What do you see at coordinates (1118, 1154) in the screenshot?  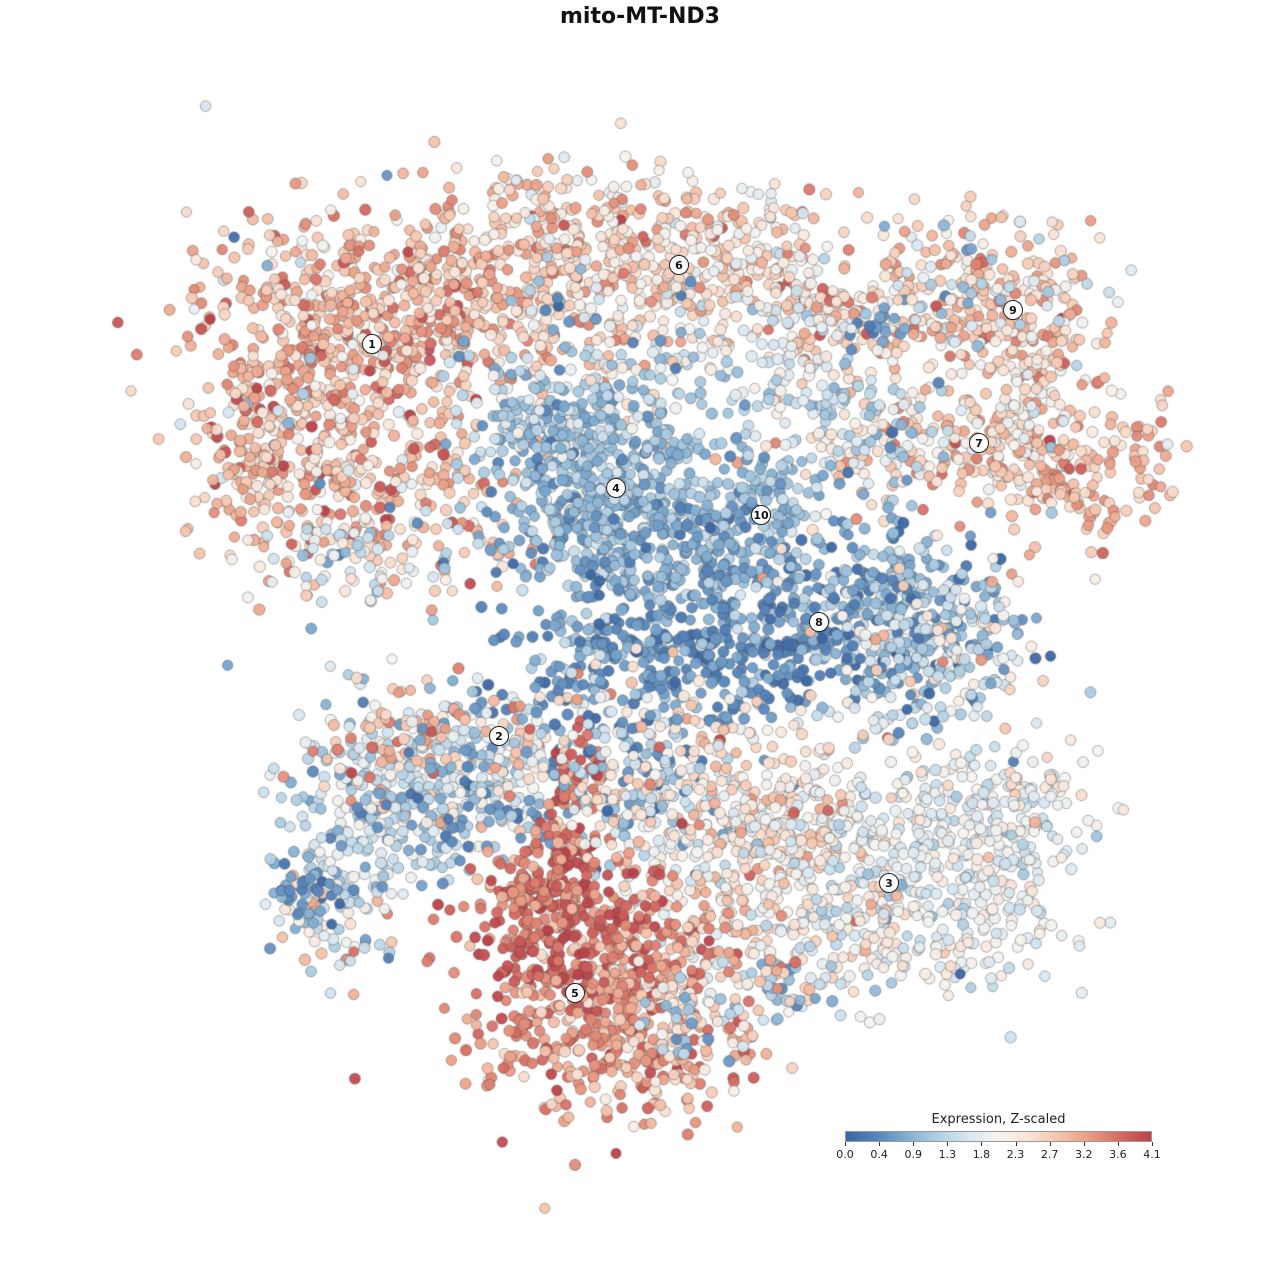 I see `legend-tick-label: 3.6` at bounding box center [1118, 1154].